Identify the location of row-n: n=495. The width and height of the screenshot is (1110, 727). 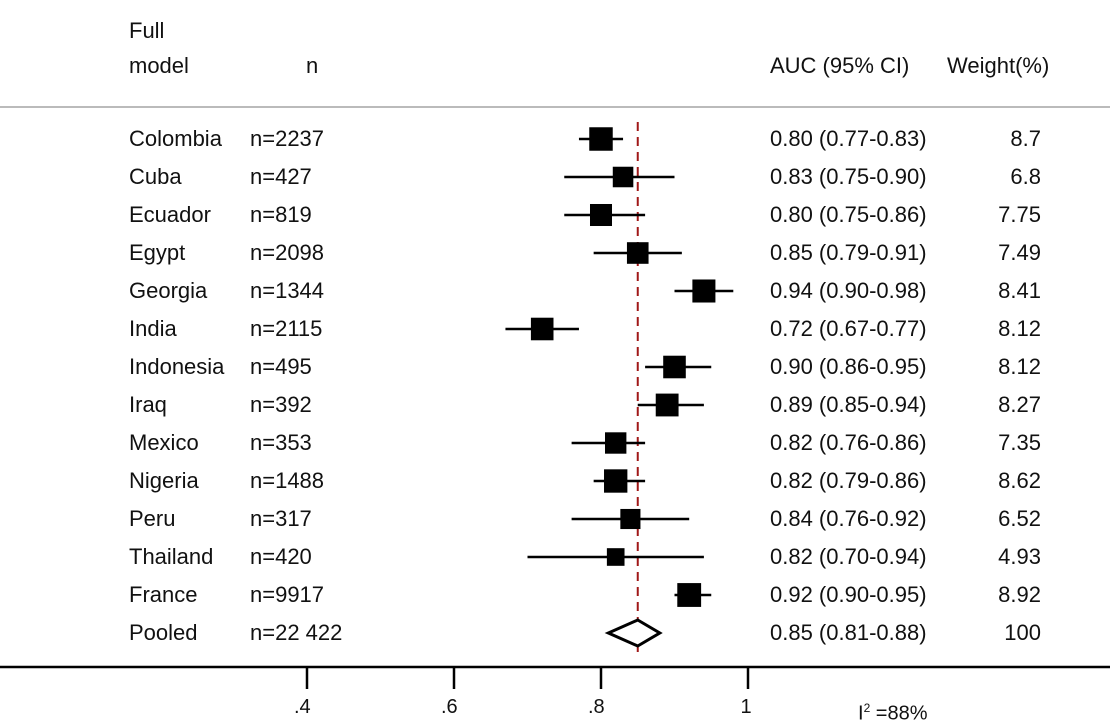
(281, 366).